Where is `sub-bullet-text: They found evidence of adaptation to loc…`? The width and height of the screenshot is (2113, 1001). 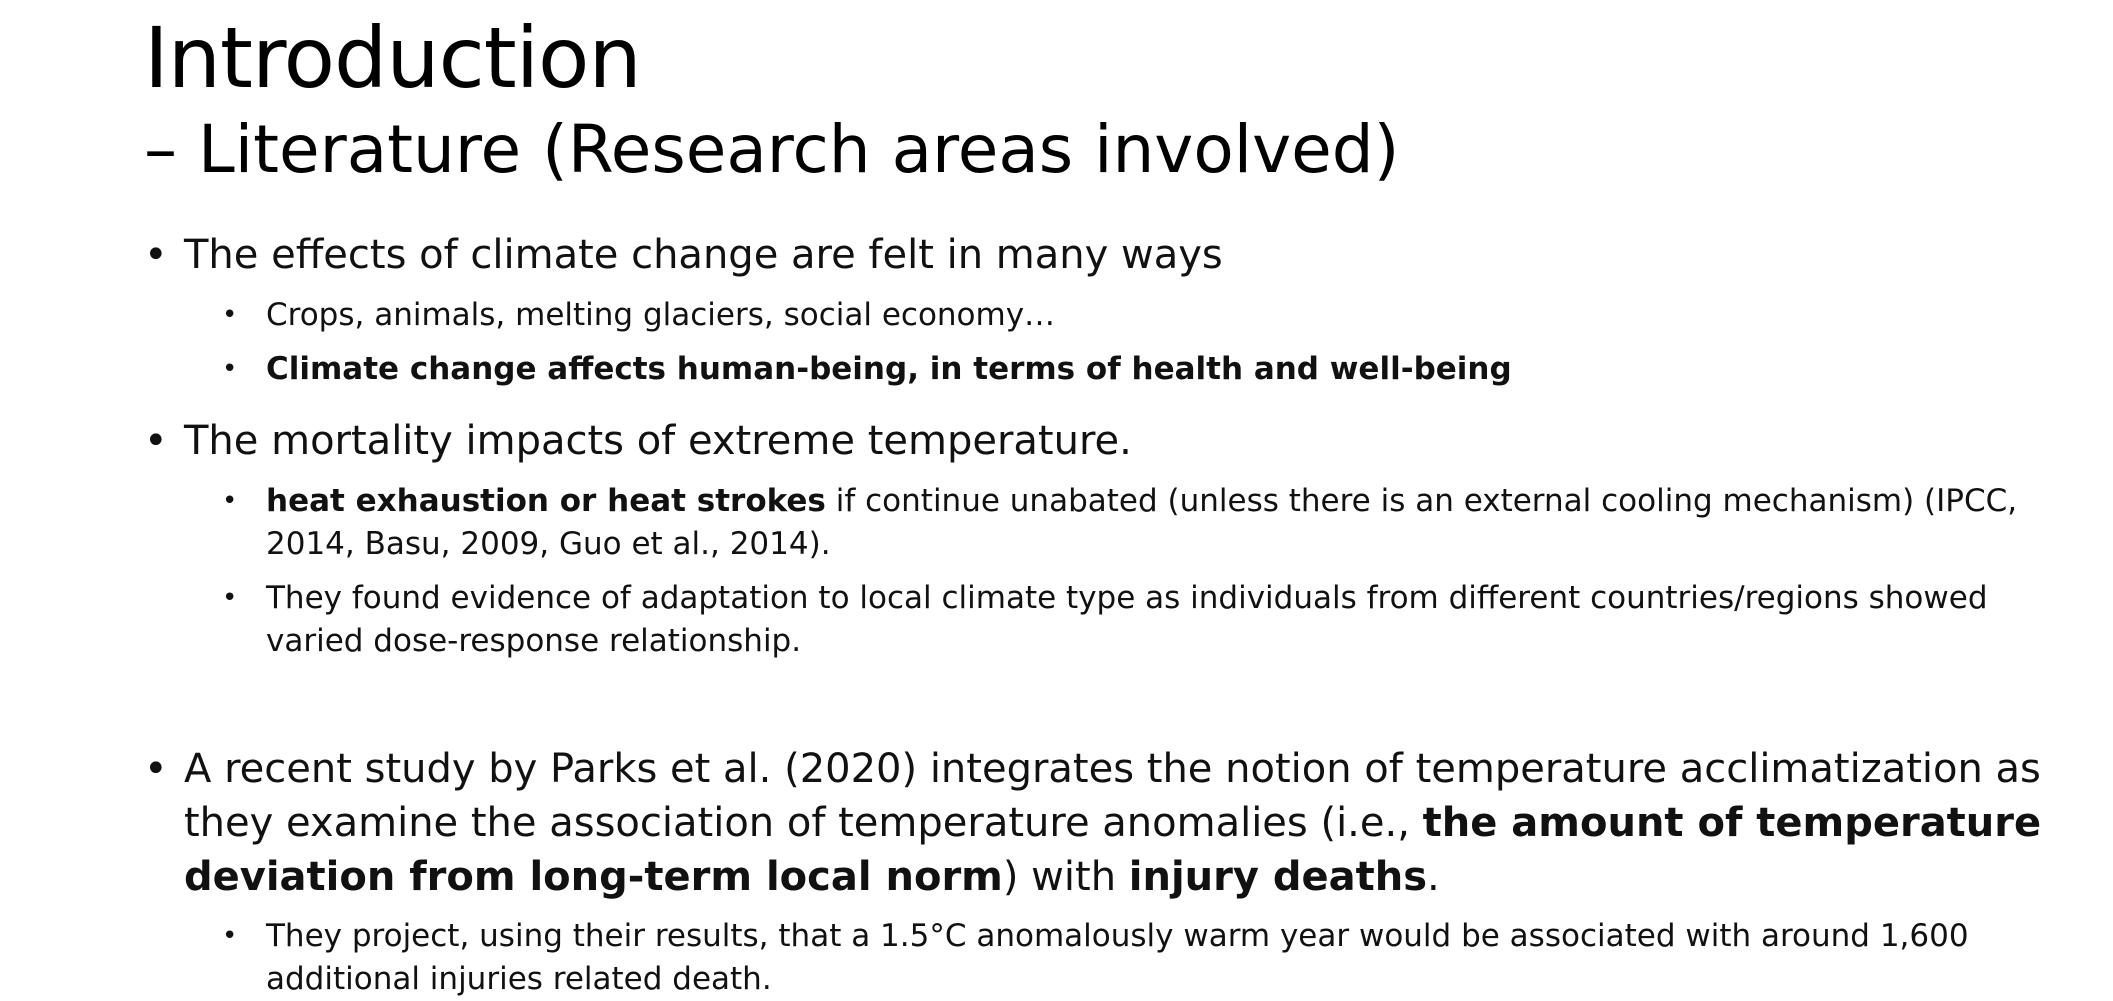
sub-bullet-text: They found evidence of adaptation to loc… is located at coordinates (1127, 619).